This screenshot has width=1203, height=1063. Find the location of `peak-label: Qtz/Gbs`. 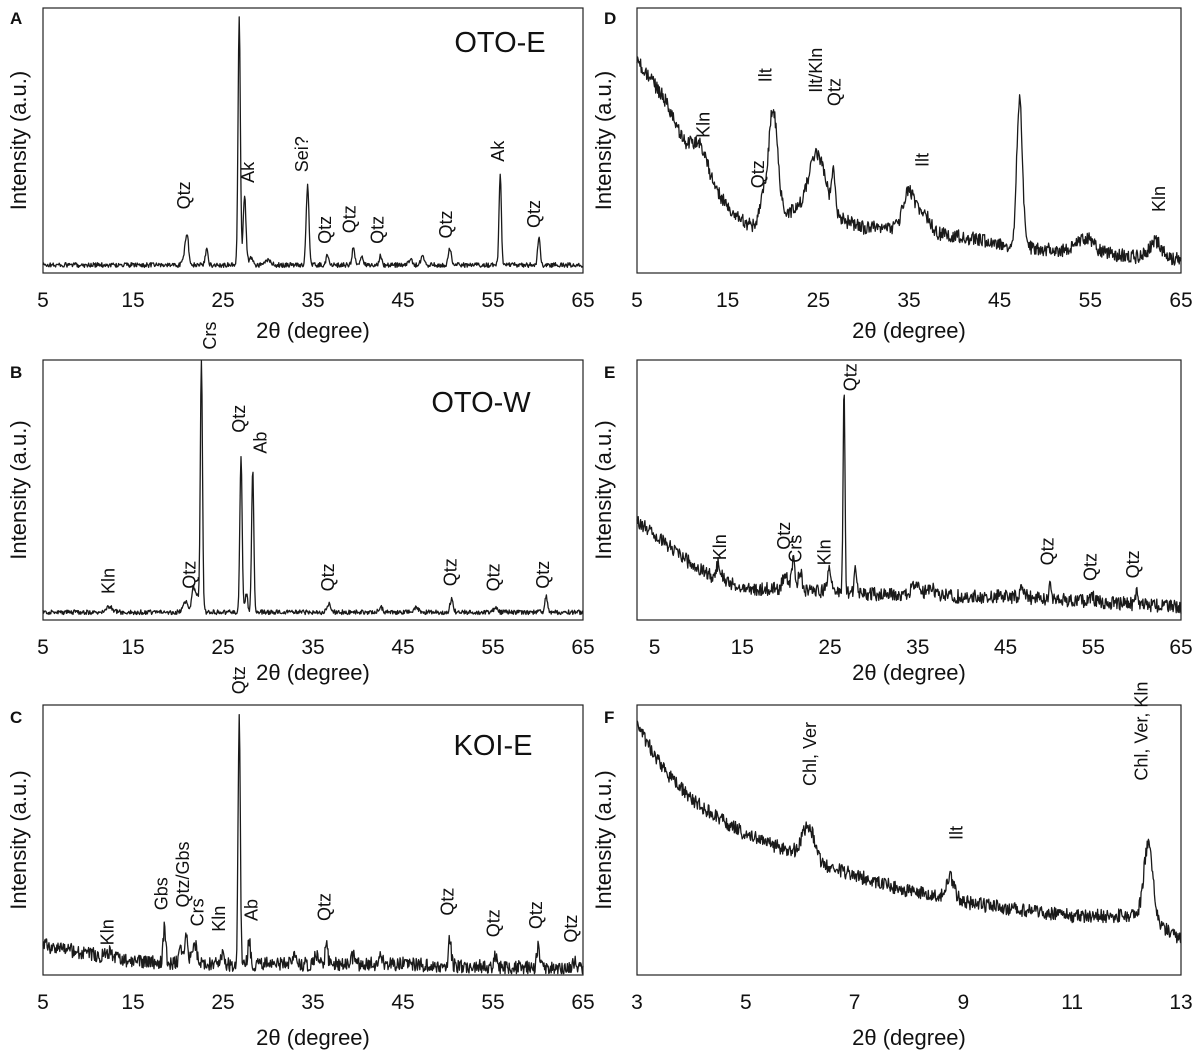

peak-label: Qtz/Gbs is located at coordinates (183, 874).